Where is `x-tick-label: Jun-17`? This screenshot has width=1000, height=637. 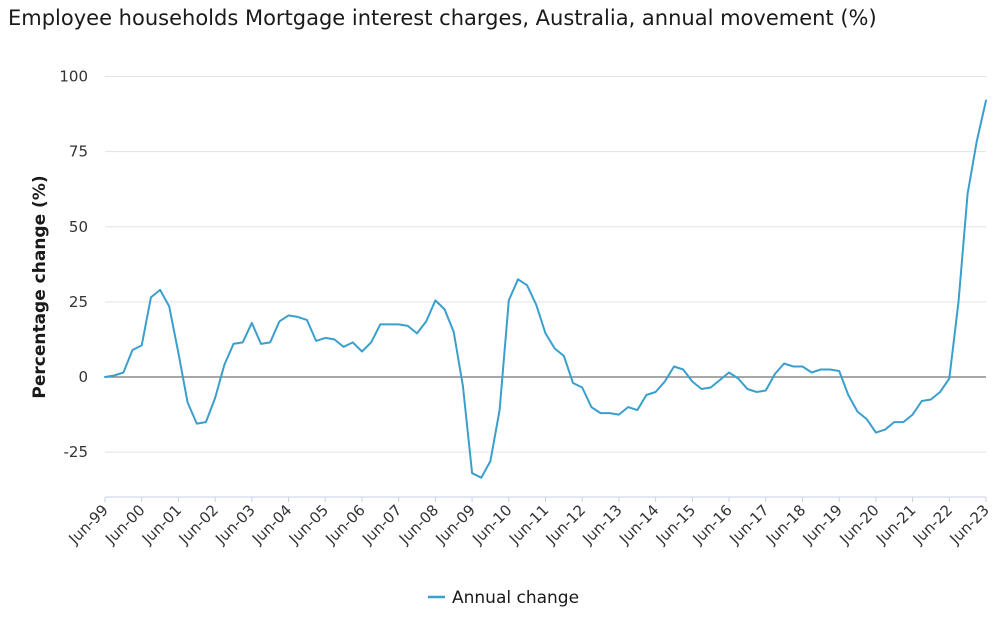 x-tick-label: Jun-17 is located at coordinates (748, 524).